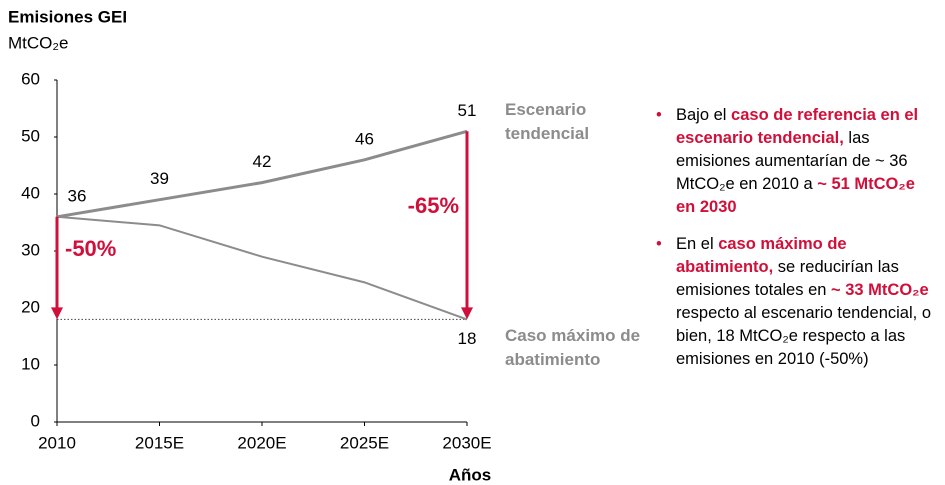 Image resolution: width=945 pixels, height=485 pixels. Describe the element at coordinates (466, 442) in the screenshot. I see `x-tick-label: 2030E` at that location.